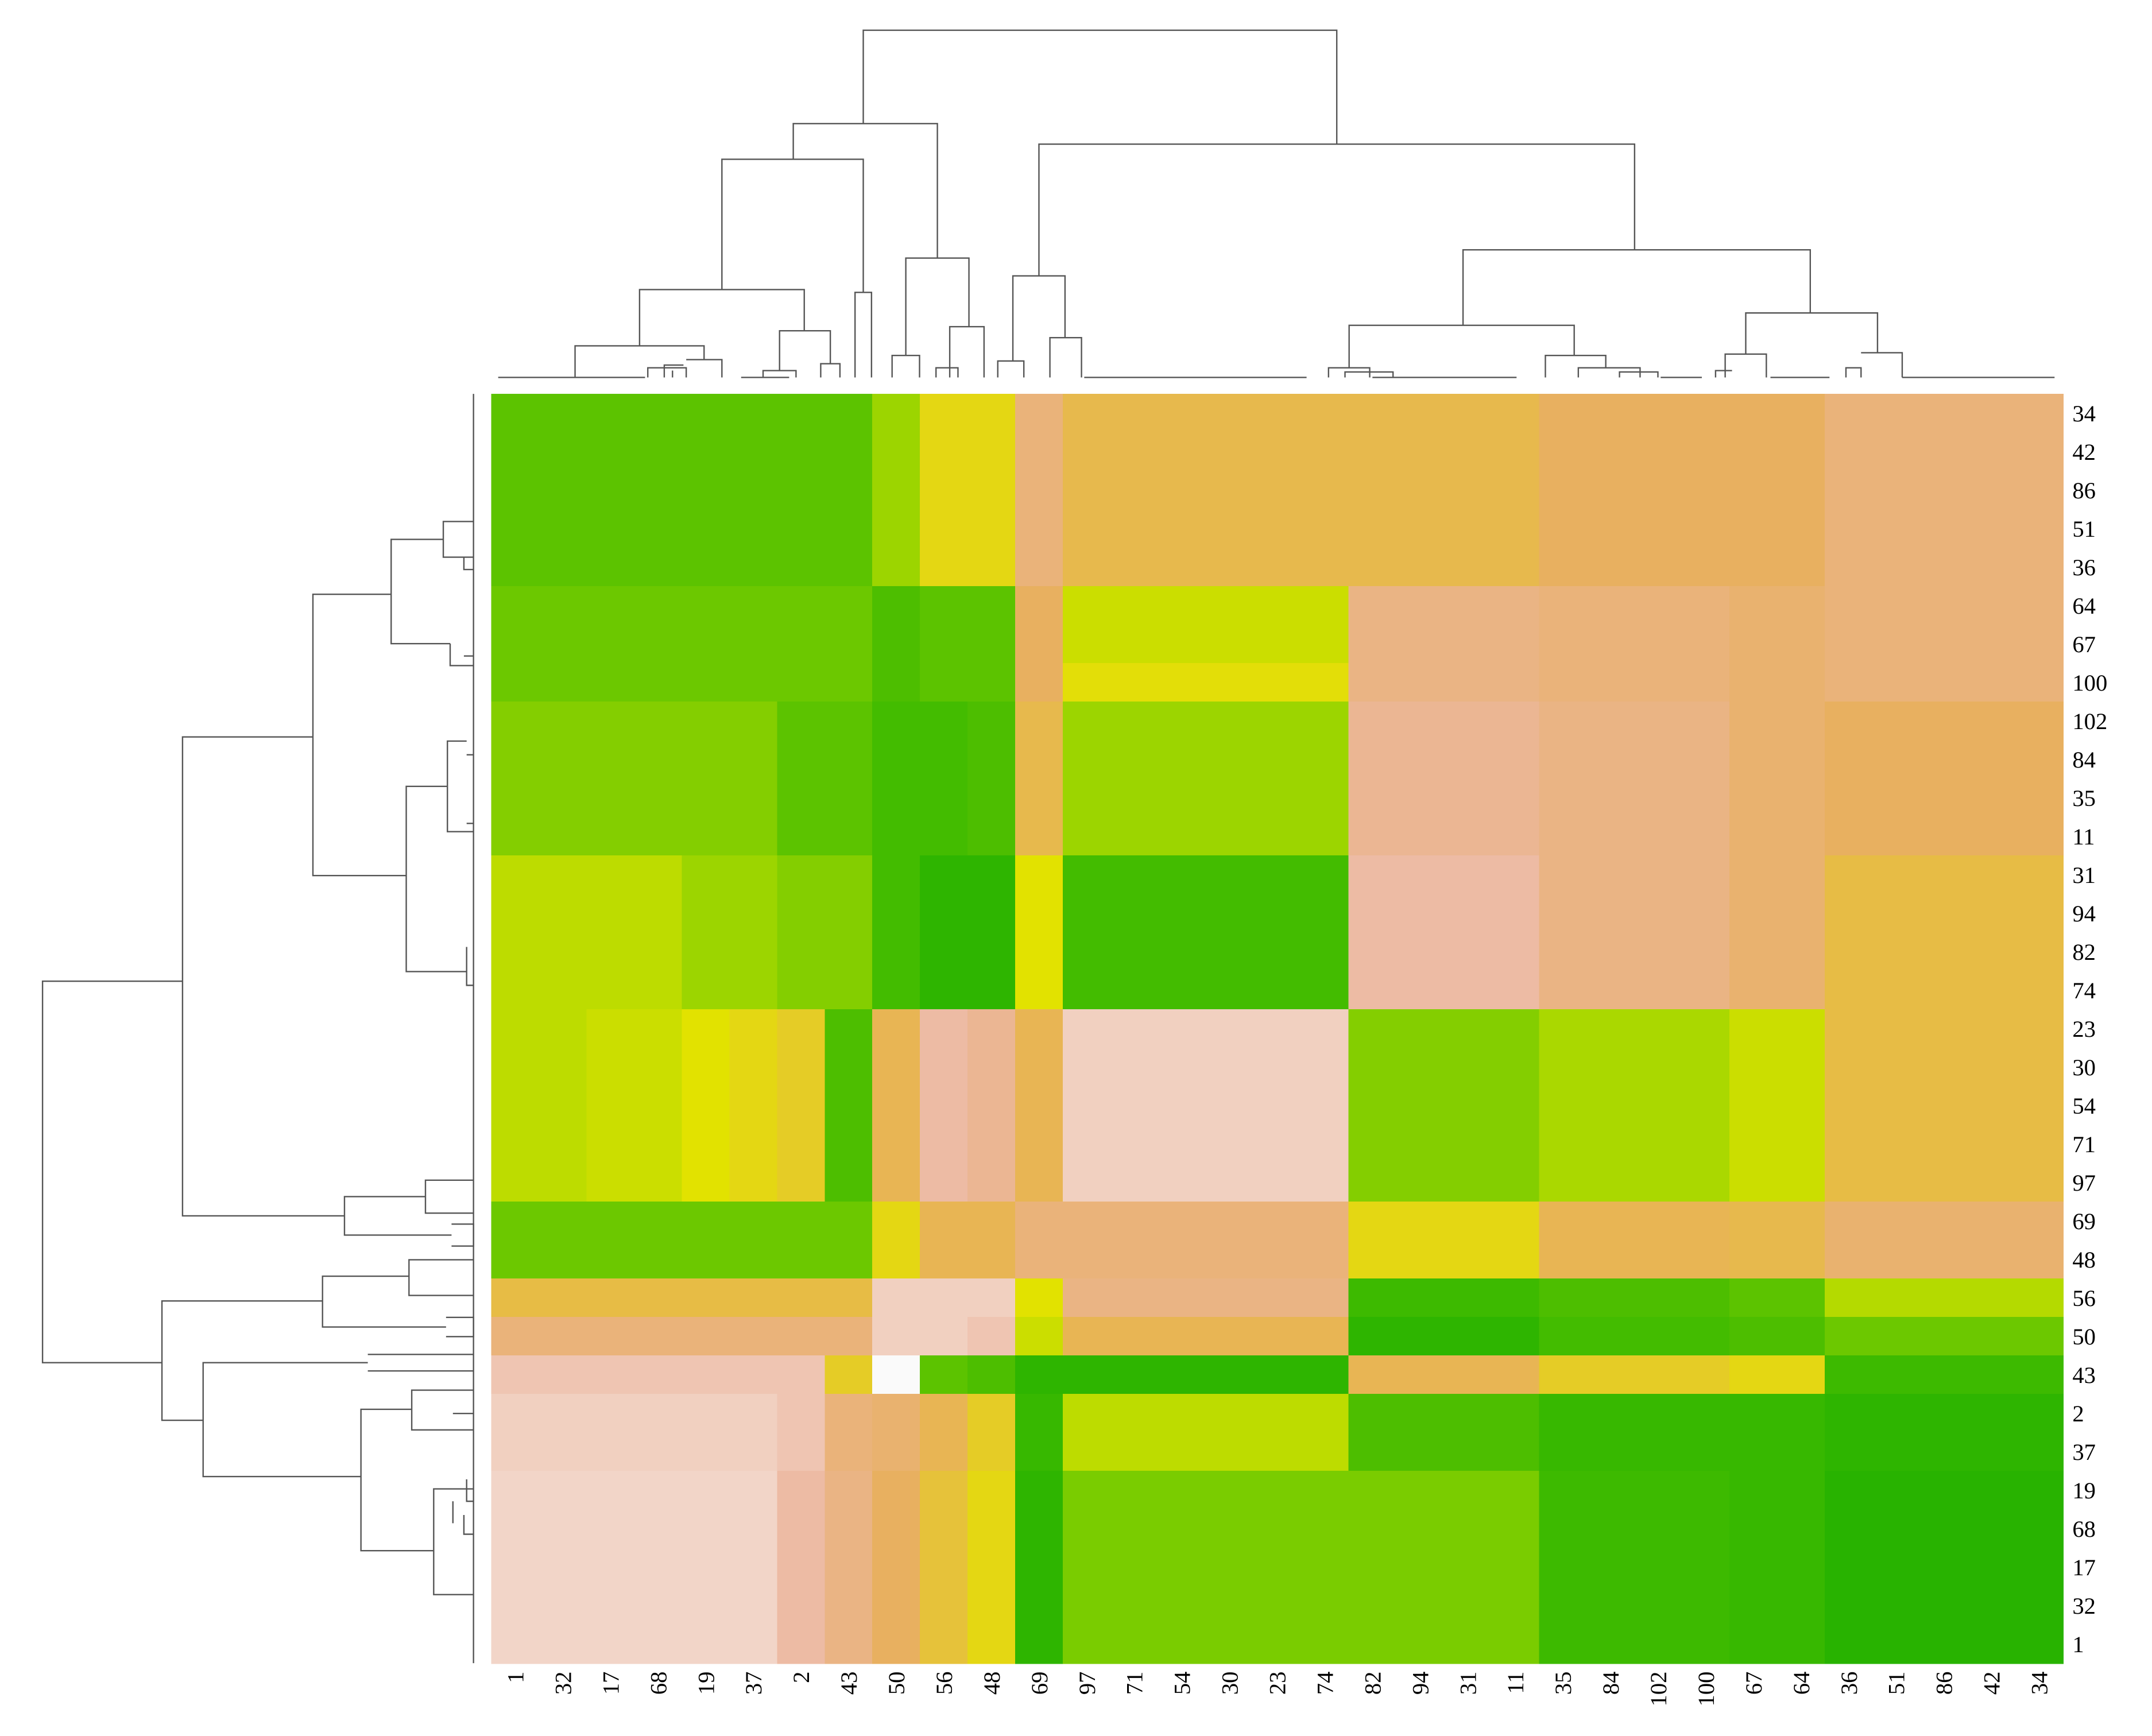  Describe the element at coordinates (2084, 1375) in the screenshot. I see `y-tick-label: 43` at that location.